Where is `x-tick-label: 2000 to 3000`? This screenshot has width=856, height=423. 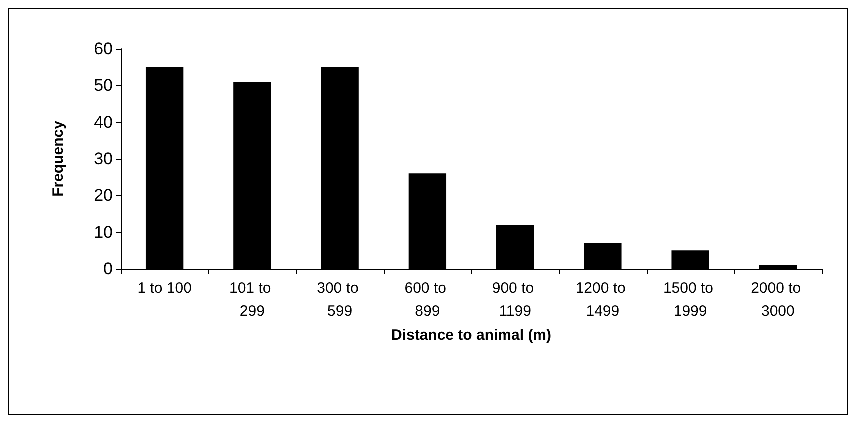 x-tick-label: 2000 to 3000 is located at coordinates (778, 300).